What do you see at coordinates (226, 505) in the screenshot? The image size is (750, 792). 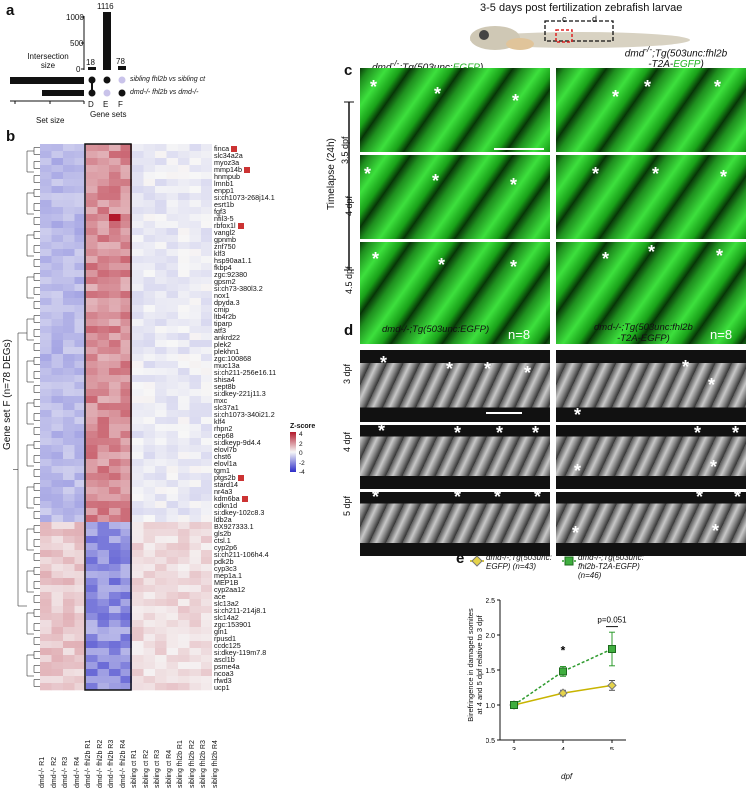 I see `gene-label: cdkn1d` at bounding box center [226, 505].